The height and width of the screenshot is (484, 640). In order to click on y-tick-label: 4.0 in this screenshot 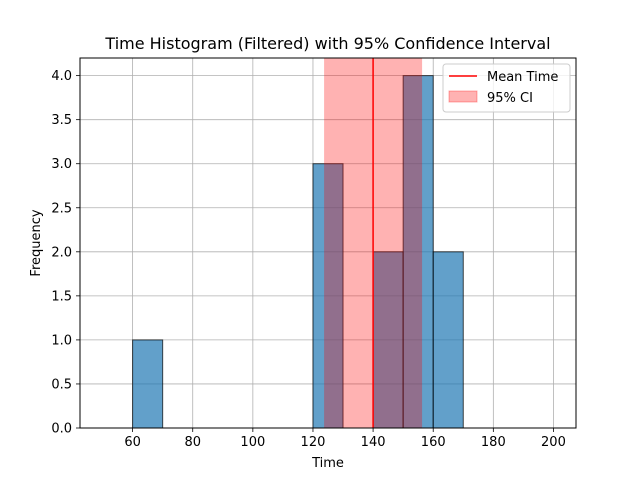, I will do `click(61, 76)`.